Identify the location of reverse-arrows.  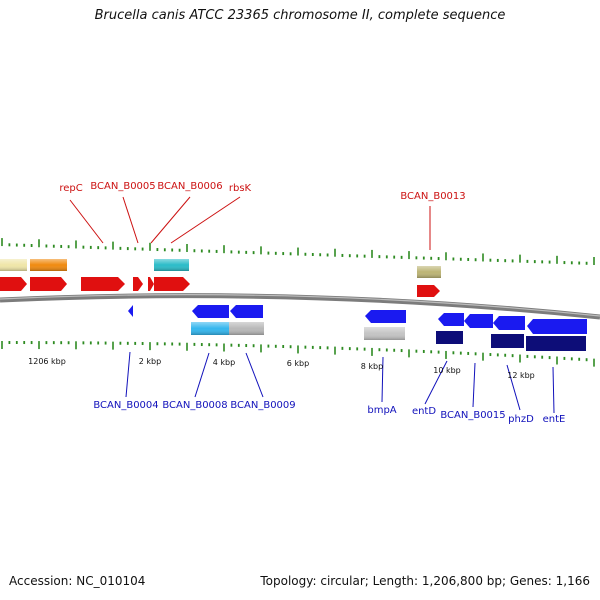
(357, 319).